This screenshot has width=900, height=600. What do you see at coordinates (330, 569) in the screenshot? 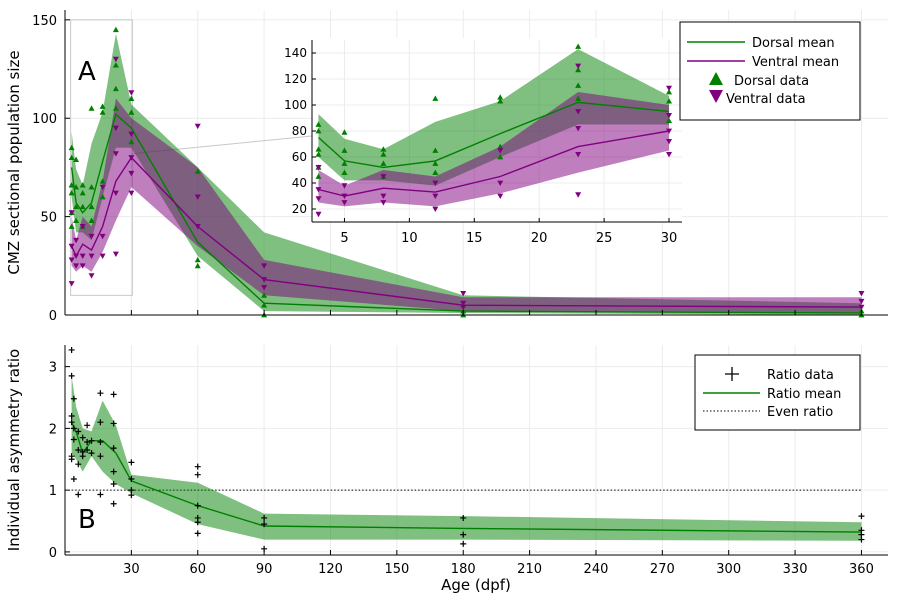
I see `x-tick-label: 120` at bounding box center [330, 569].